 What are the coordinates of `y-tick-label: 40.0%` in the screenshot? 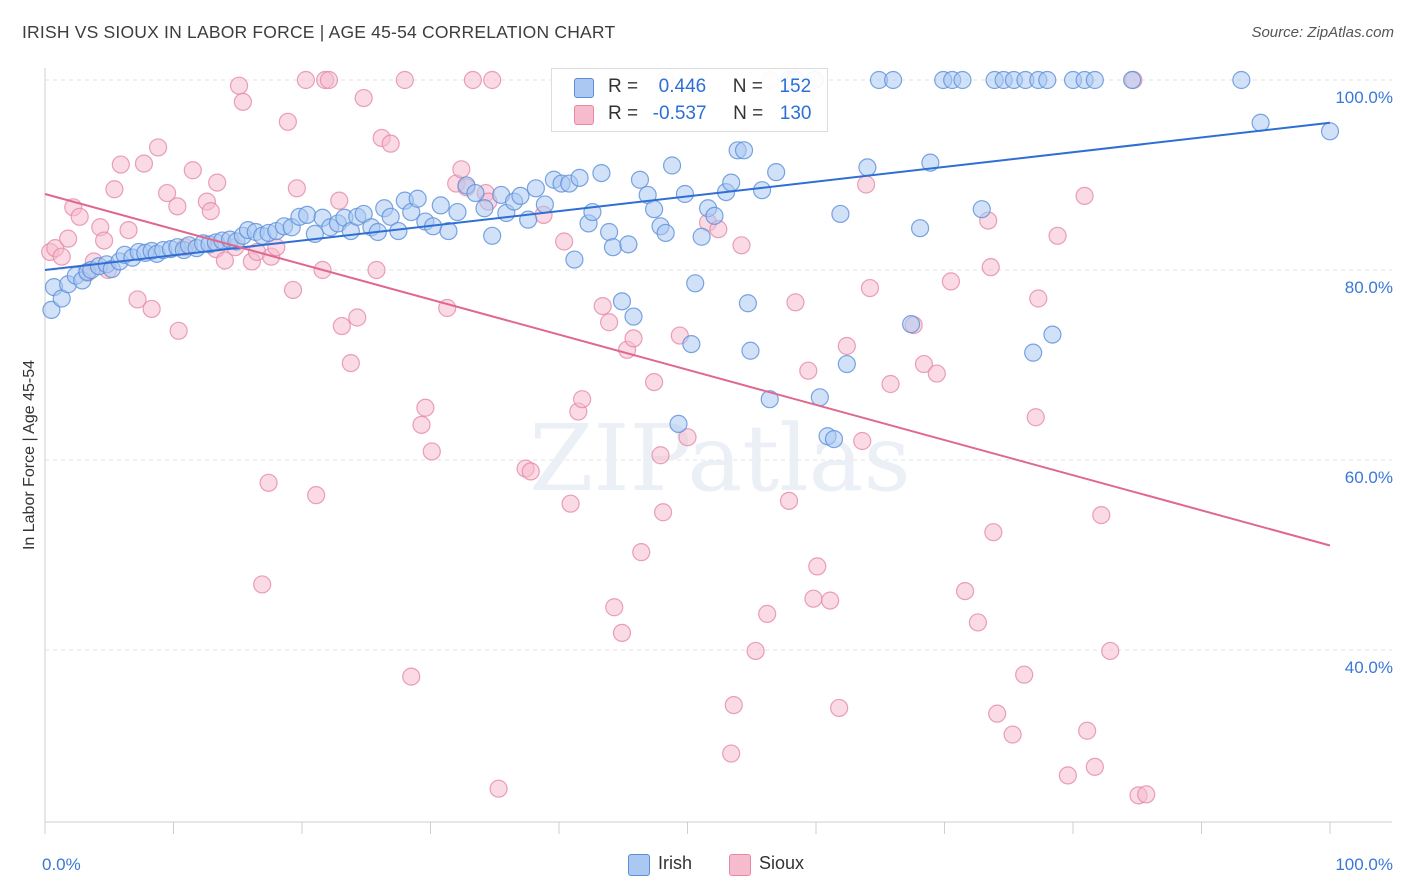 It's located at (1369, 667).